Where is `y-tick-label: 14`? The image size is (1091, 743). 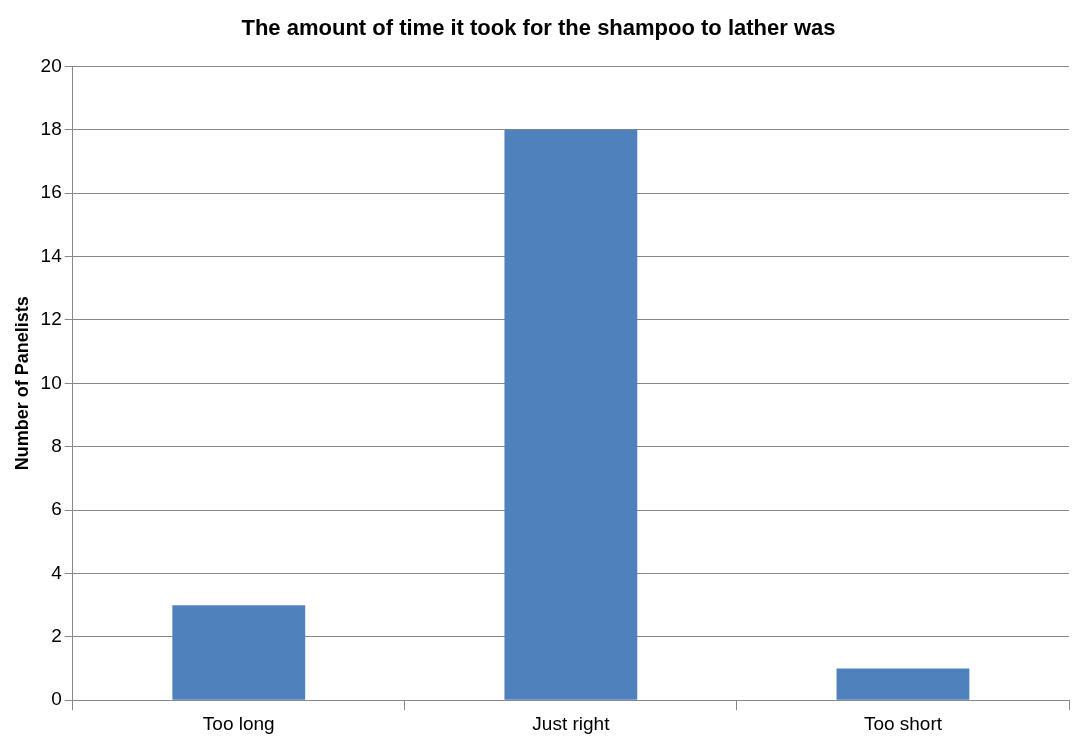
y-tick-label: 14 is located at coordinates (51, 255).